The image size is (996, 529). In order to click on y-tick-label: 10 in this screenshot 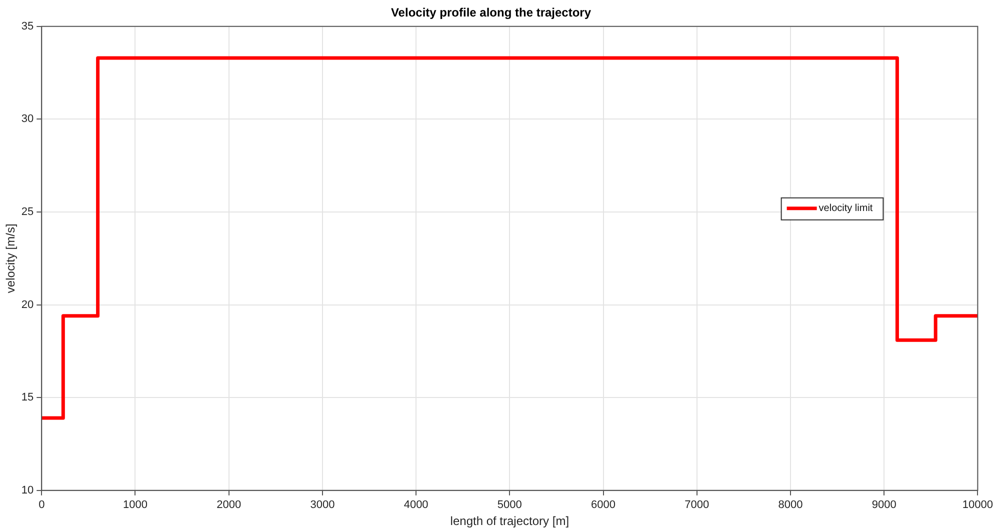, I will do `click(27, 490)`.